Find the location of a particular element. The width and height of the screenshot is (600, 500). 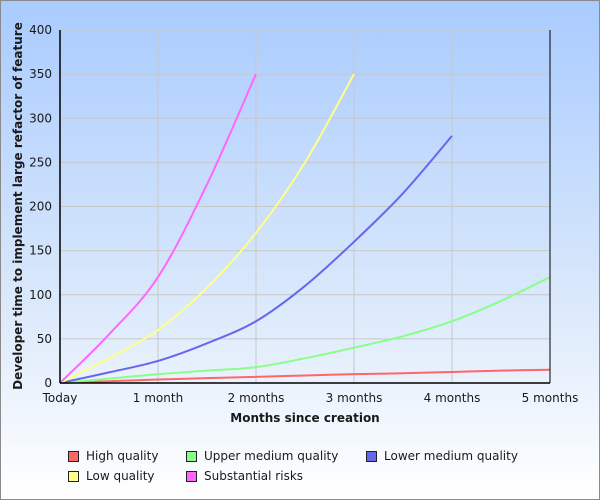

legend-item-upper-medium-quality: Upper medium quality is located at coordinates (276, 456).